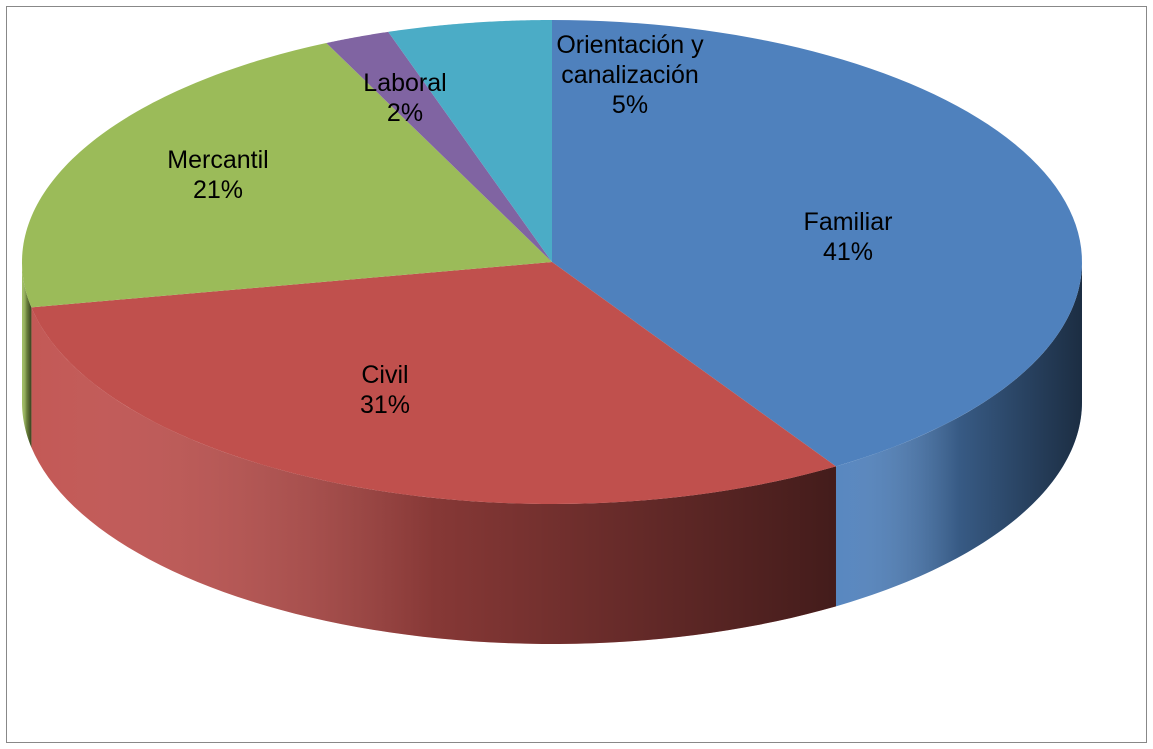 The height and width of the screenshot is (749, 1153). Describe the element at coordinates (404, 98) in the screenshot. I see `data-label: Laboral 2%` at that location.